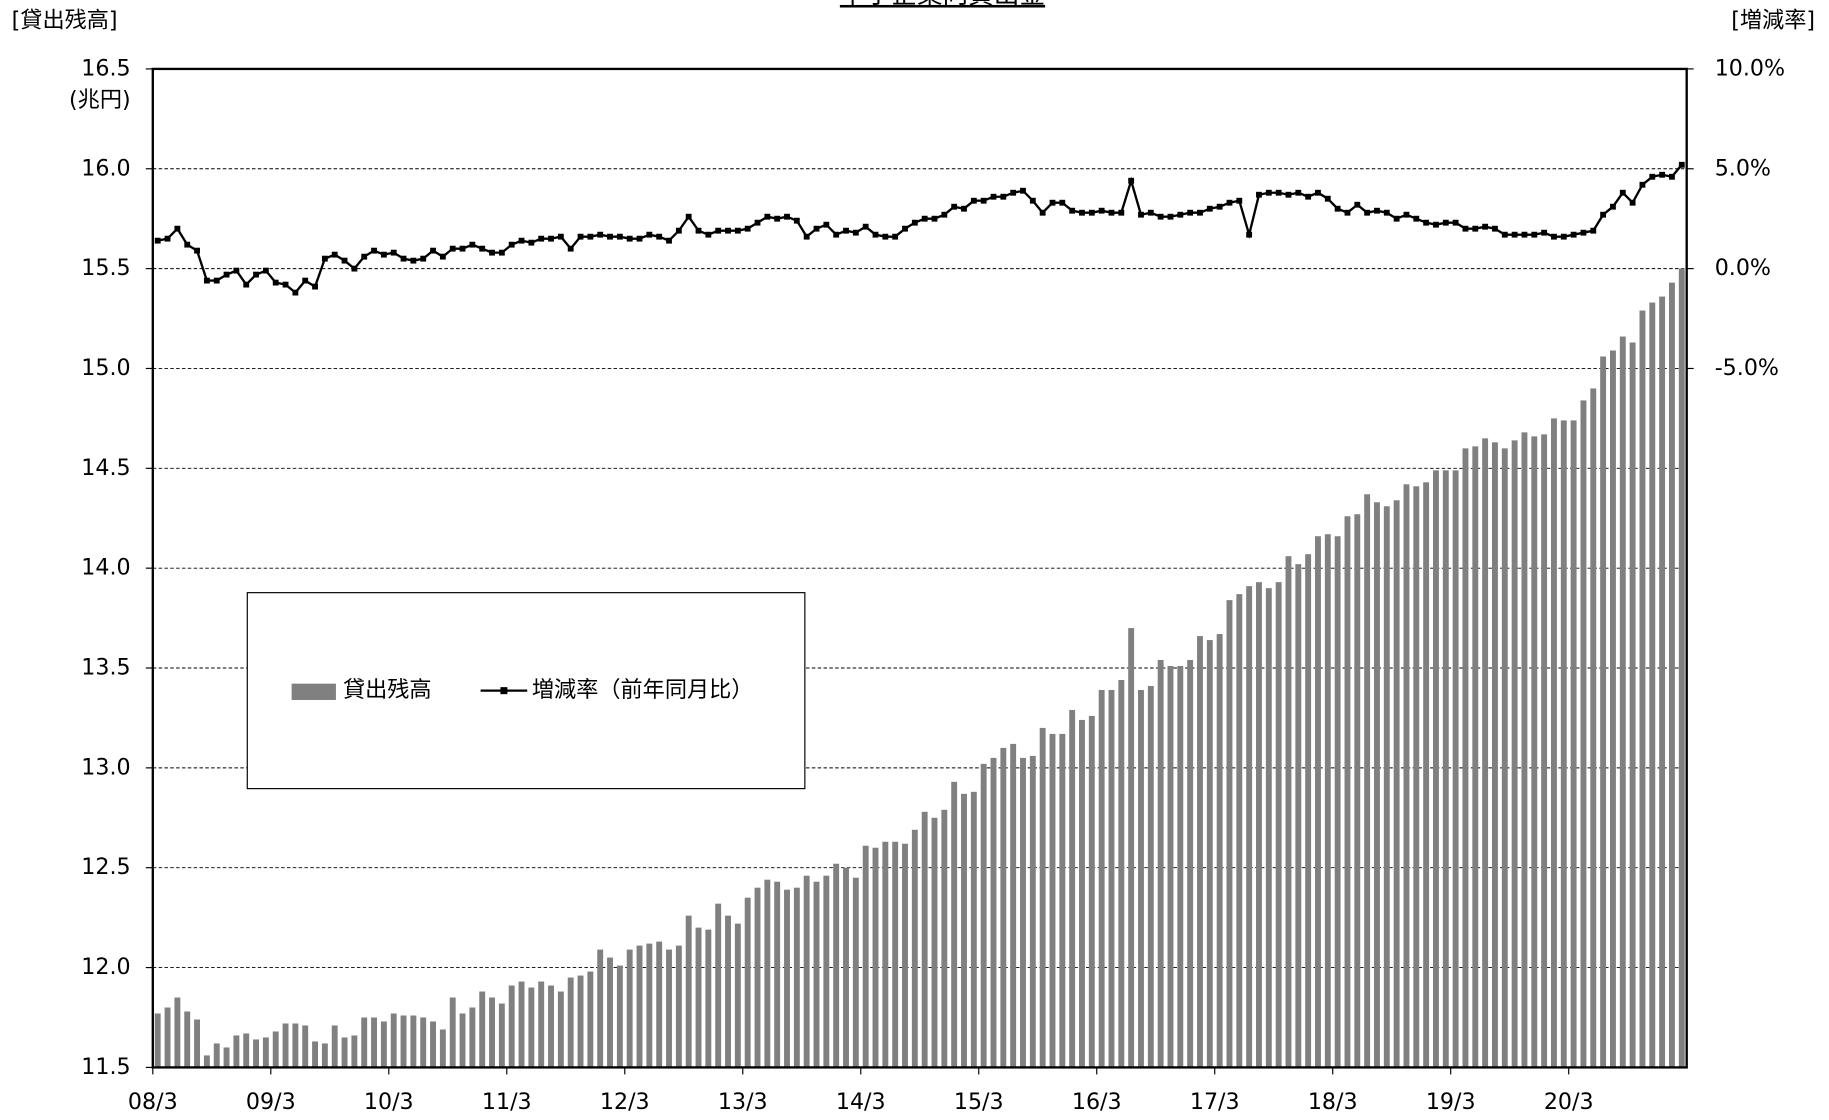 The width and height of the screenshot is (1829, 1120). Describe the element at coordinates (105, 668) in the screenshot. I see `y-tick-label: 13.5` at that location.